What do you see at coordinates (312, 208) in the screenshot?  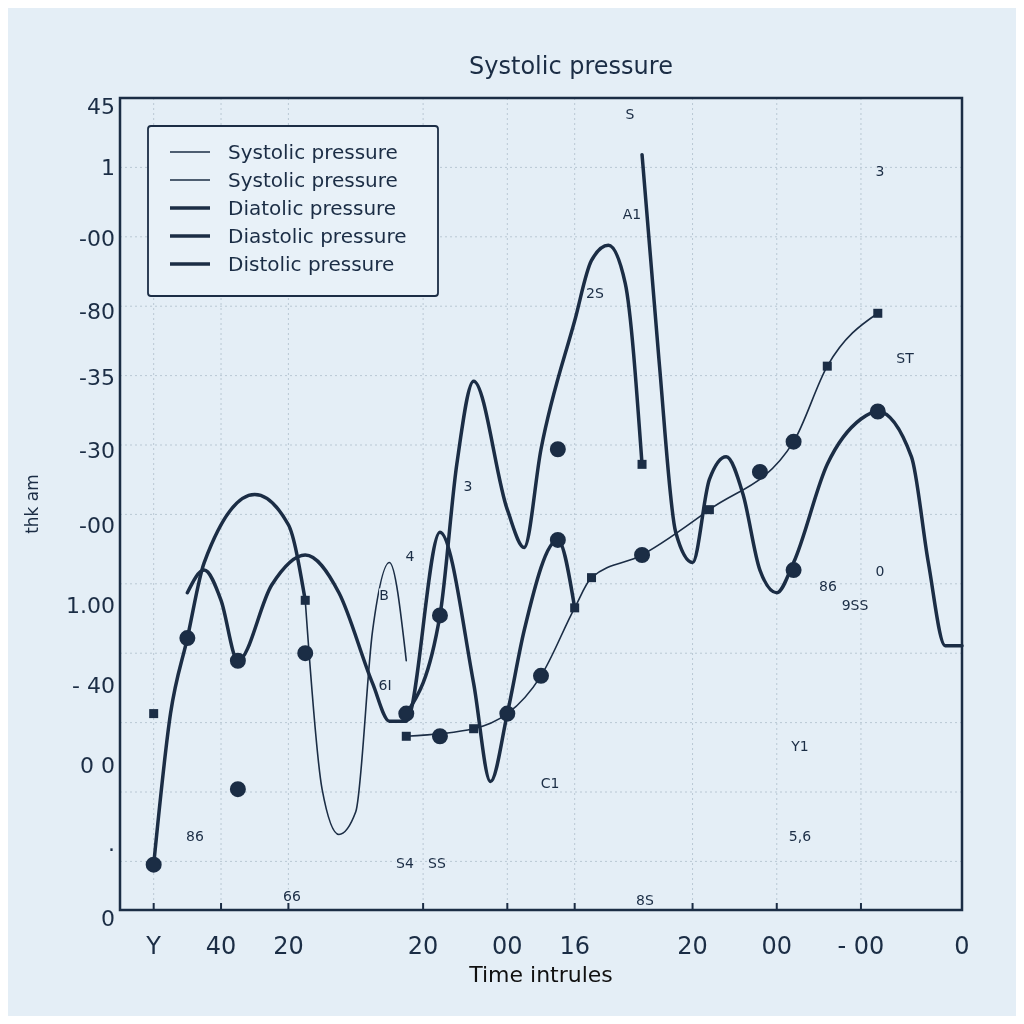 I see `legend-label: Diatolic pressure` at bounding box center [312, 208].